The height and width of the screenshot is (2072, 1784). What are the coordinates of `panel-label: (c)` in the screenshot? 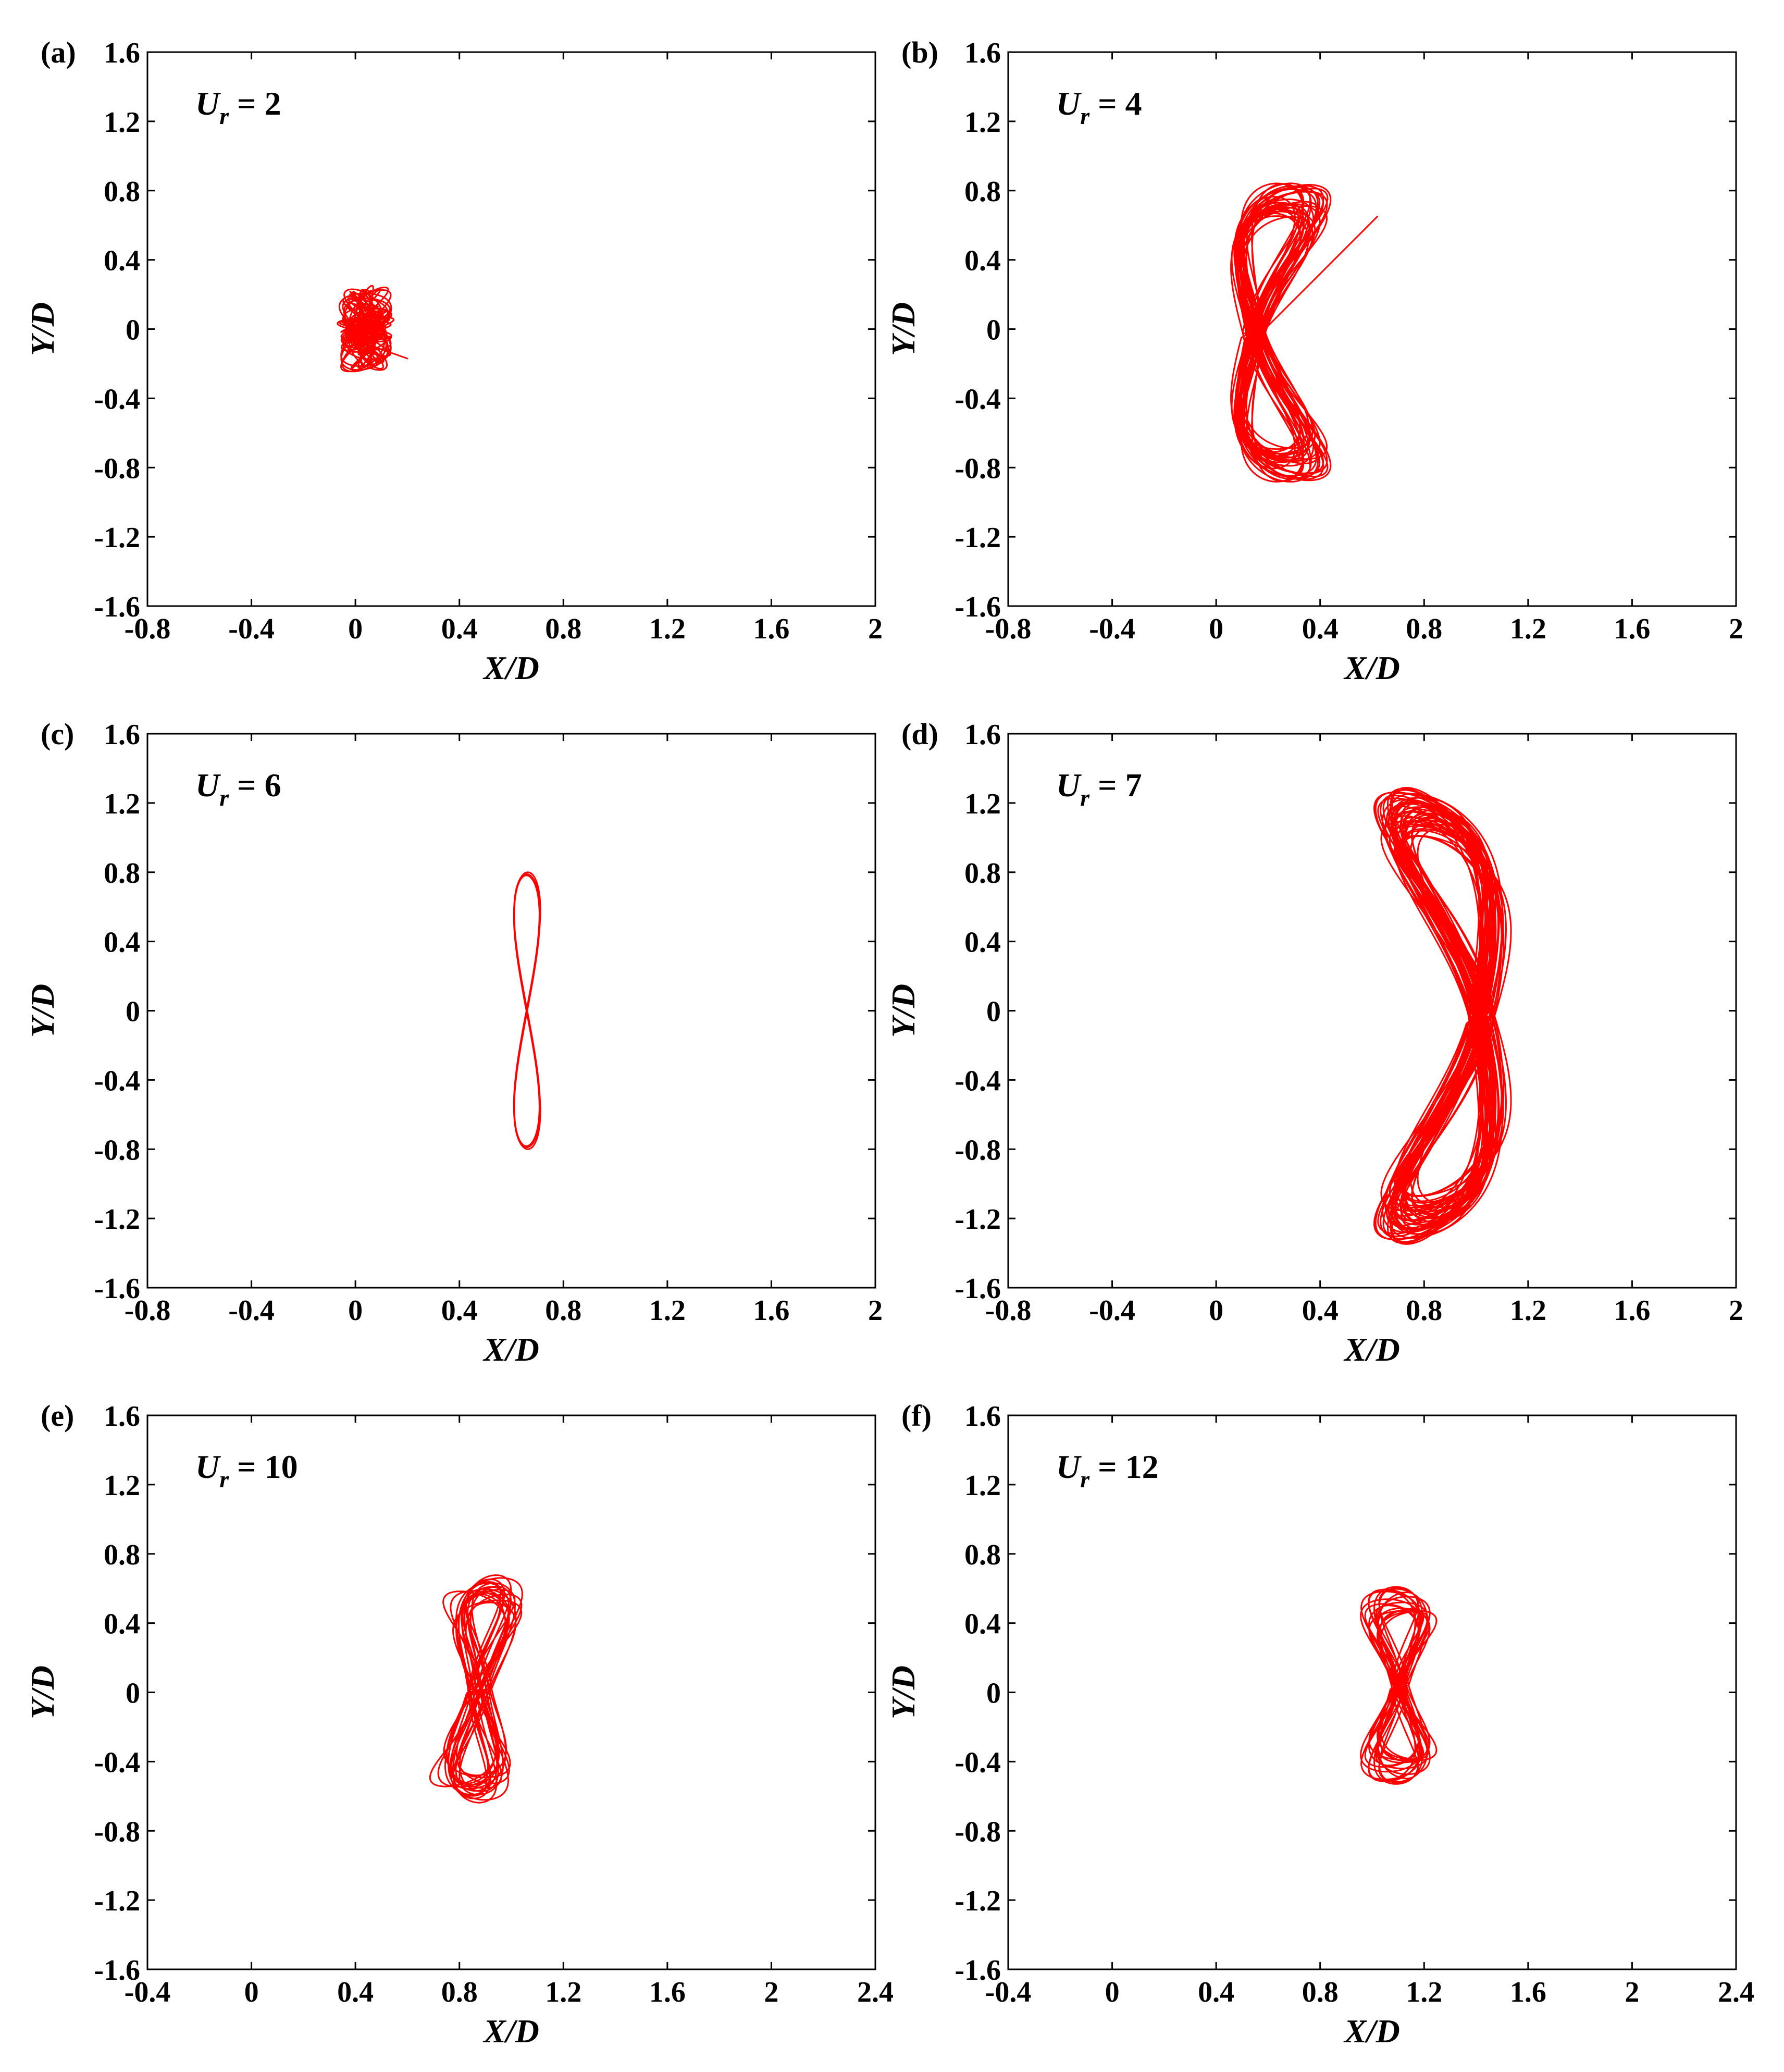 It's located at (58, 734).